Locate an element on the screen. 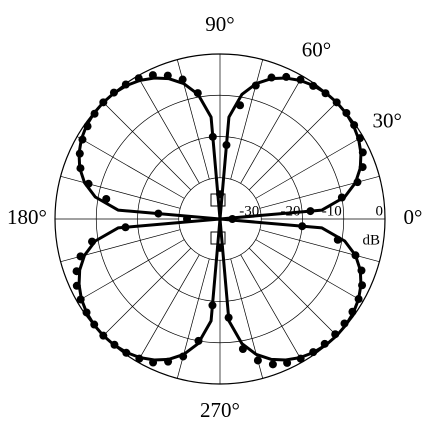  r-tick-label: 0 is located at coordinates (380, 211).